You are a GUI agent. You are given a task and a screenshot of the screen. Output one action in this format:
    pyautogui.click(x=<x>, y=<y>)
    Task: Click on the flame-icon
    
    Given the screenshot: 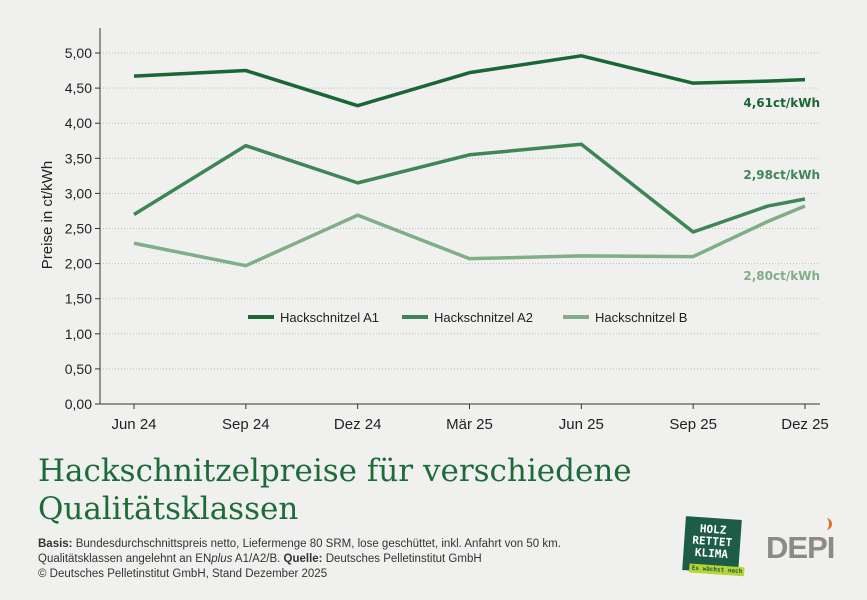 What is the action you would take?
    pyautogui.click(x=827, y=524)
    